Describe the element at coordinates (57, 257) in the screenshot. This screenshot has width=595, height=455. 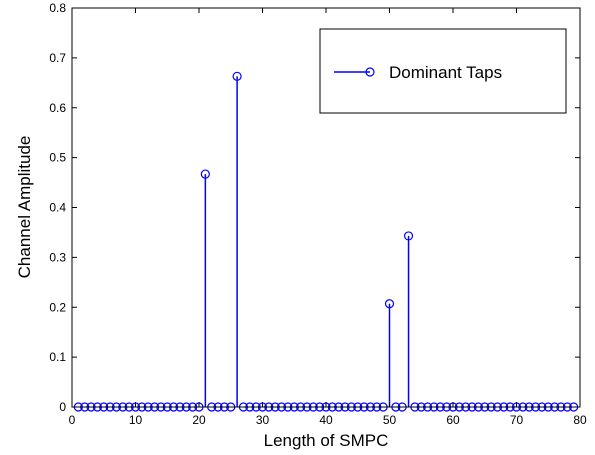
I see `y-tick-label: 0.3` at that location.